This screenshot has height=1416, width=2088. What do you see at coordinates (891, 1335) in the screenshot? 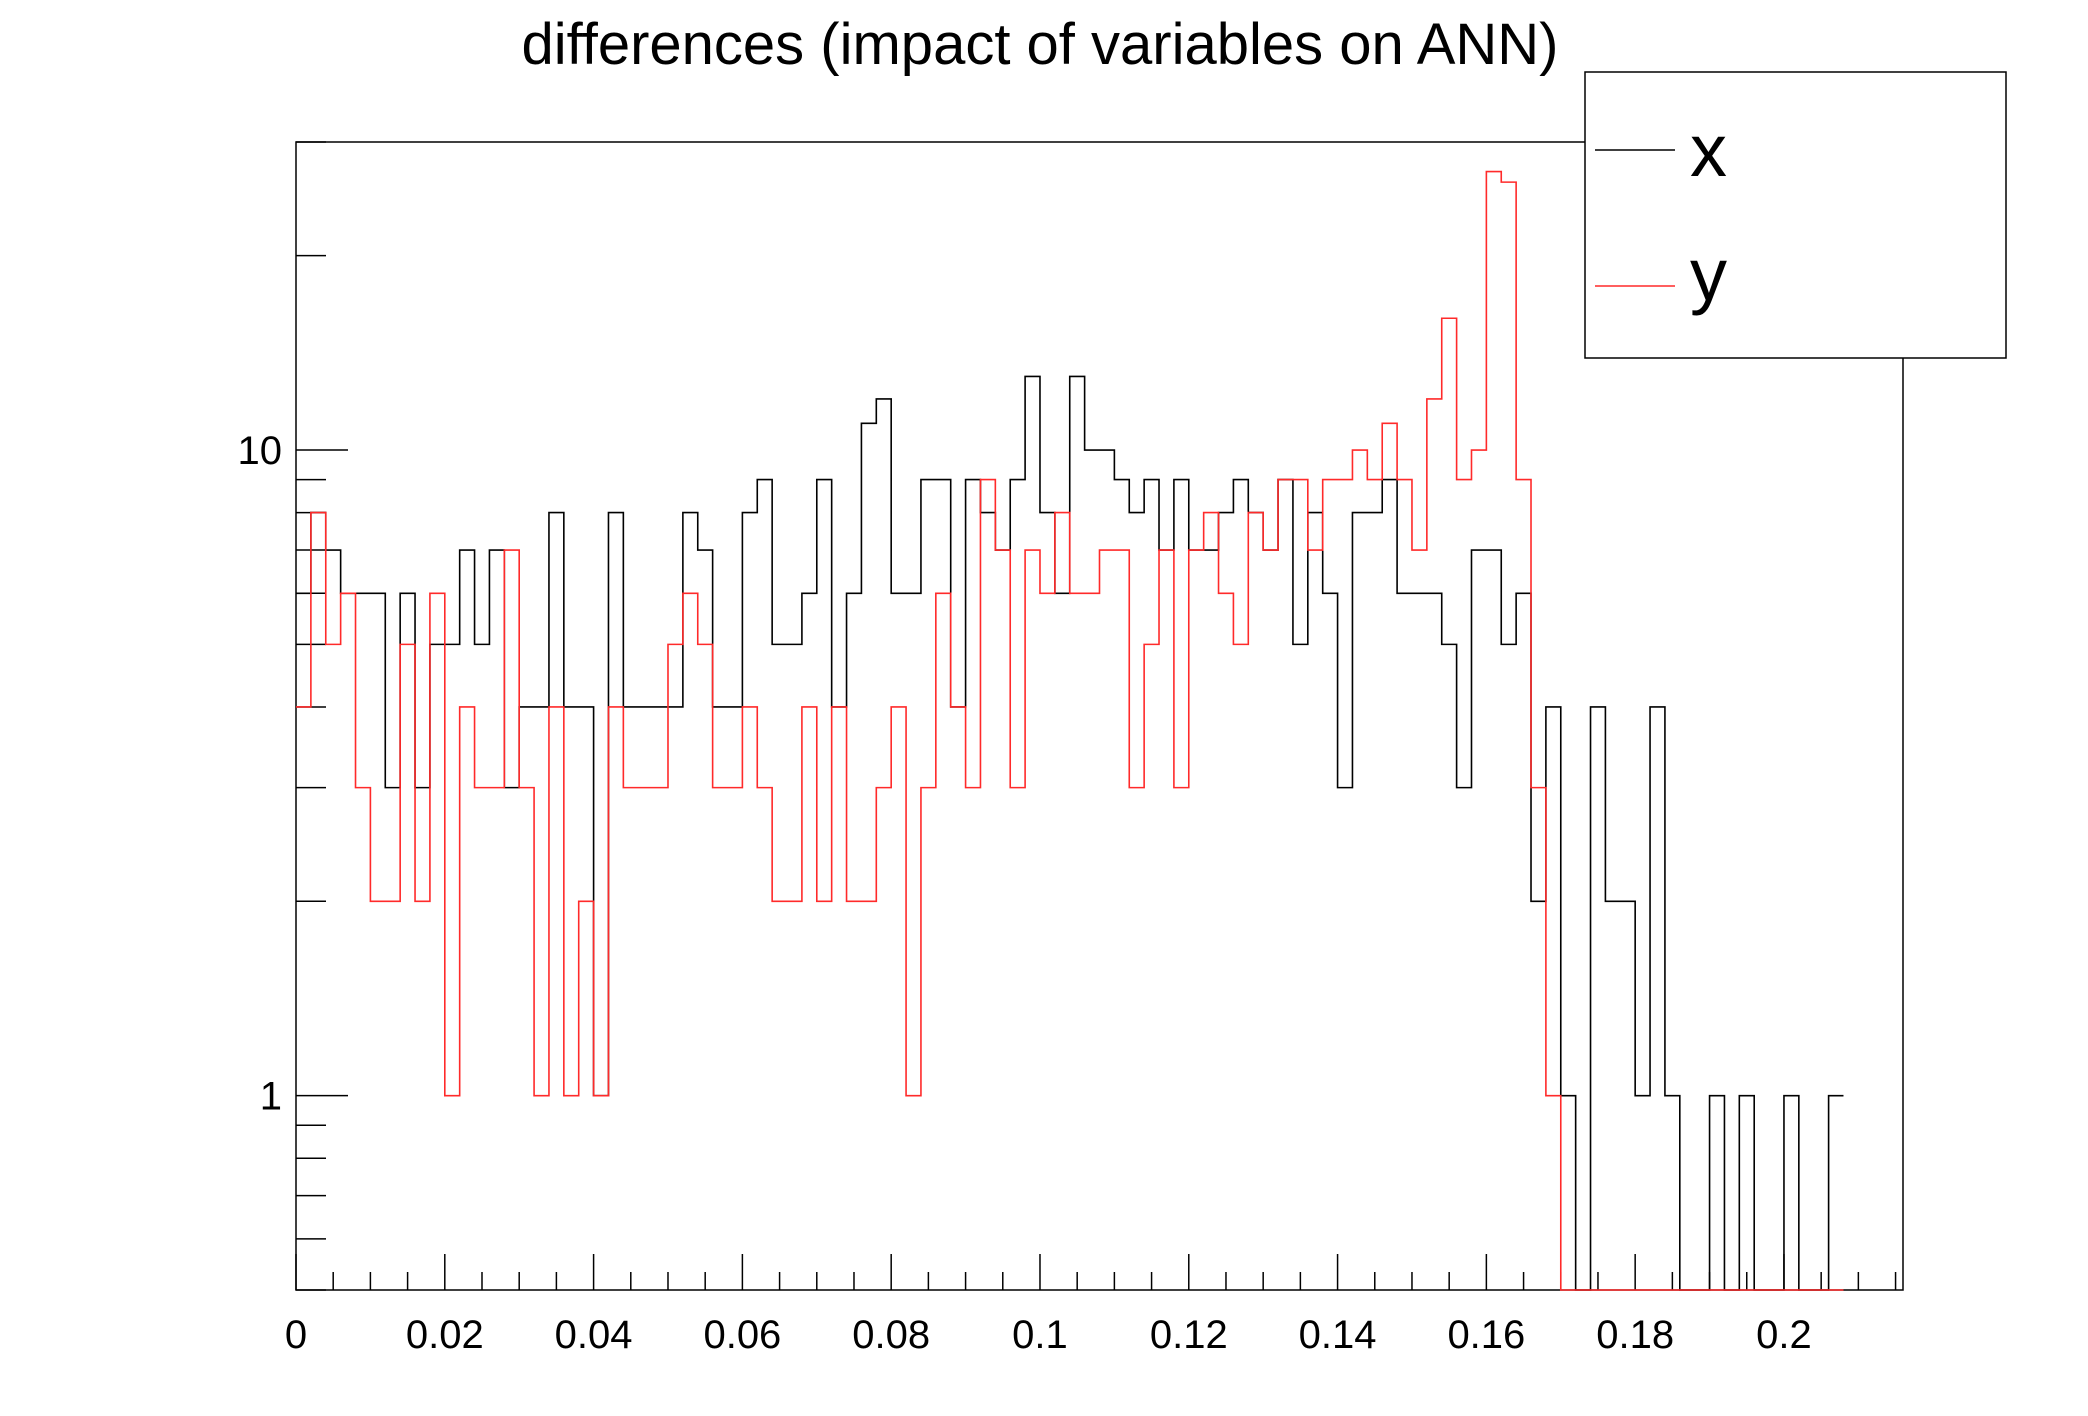
I see `x-tick-label: 0.08` at bounding box center [891, 1335].